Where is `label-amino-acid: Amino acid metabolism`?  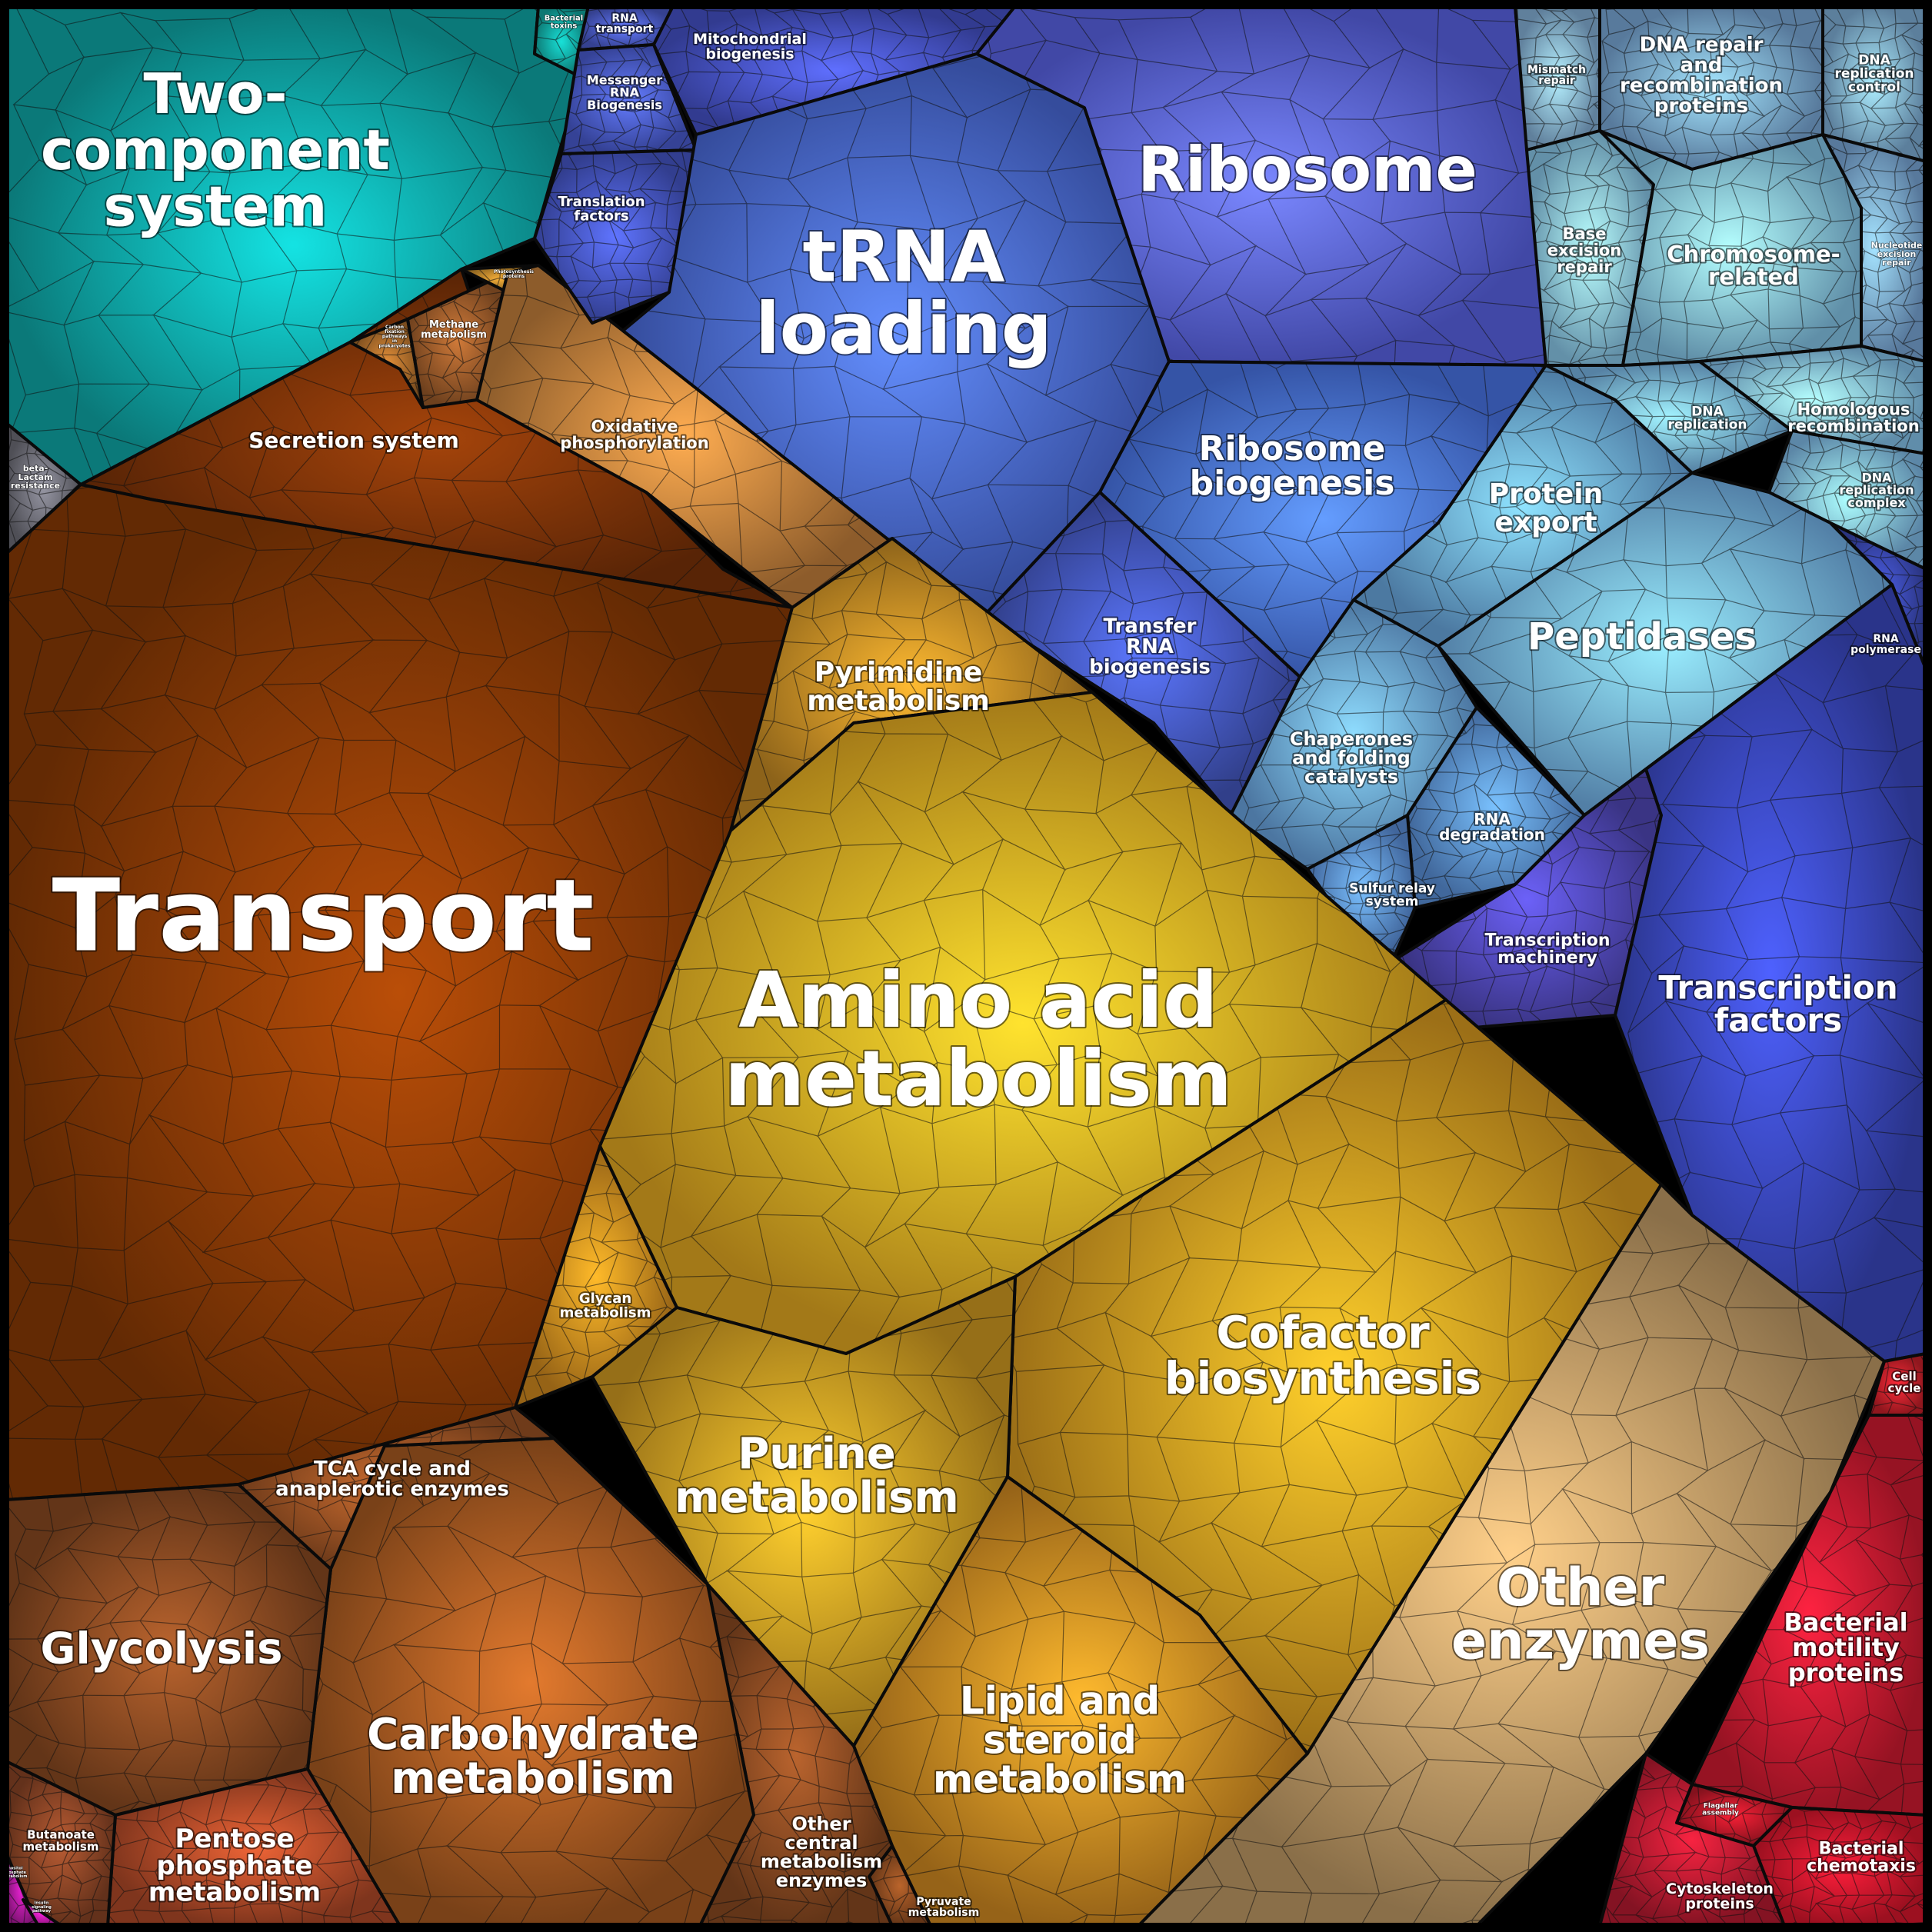 label-amino-acid: Amino acid metabolism is located at coordinates (978, 1039).